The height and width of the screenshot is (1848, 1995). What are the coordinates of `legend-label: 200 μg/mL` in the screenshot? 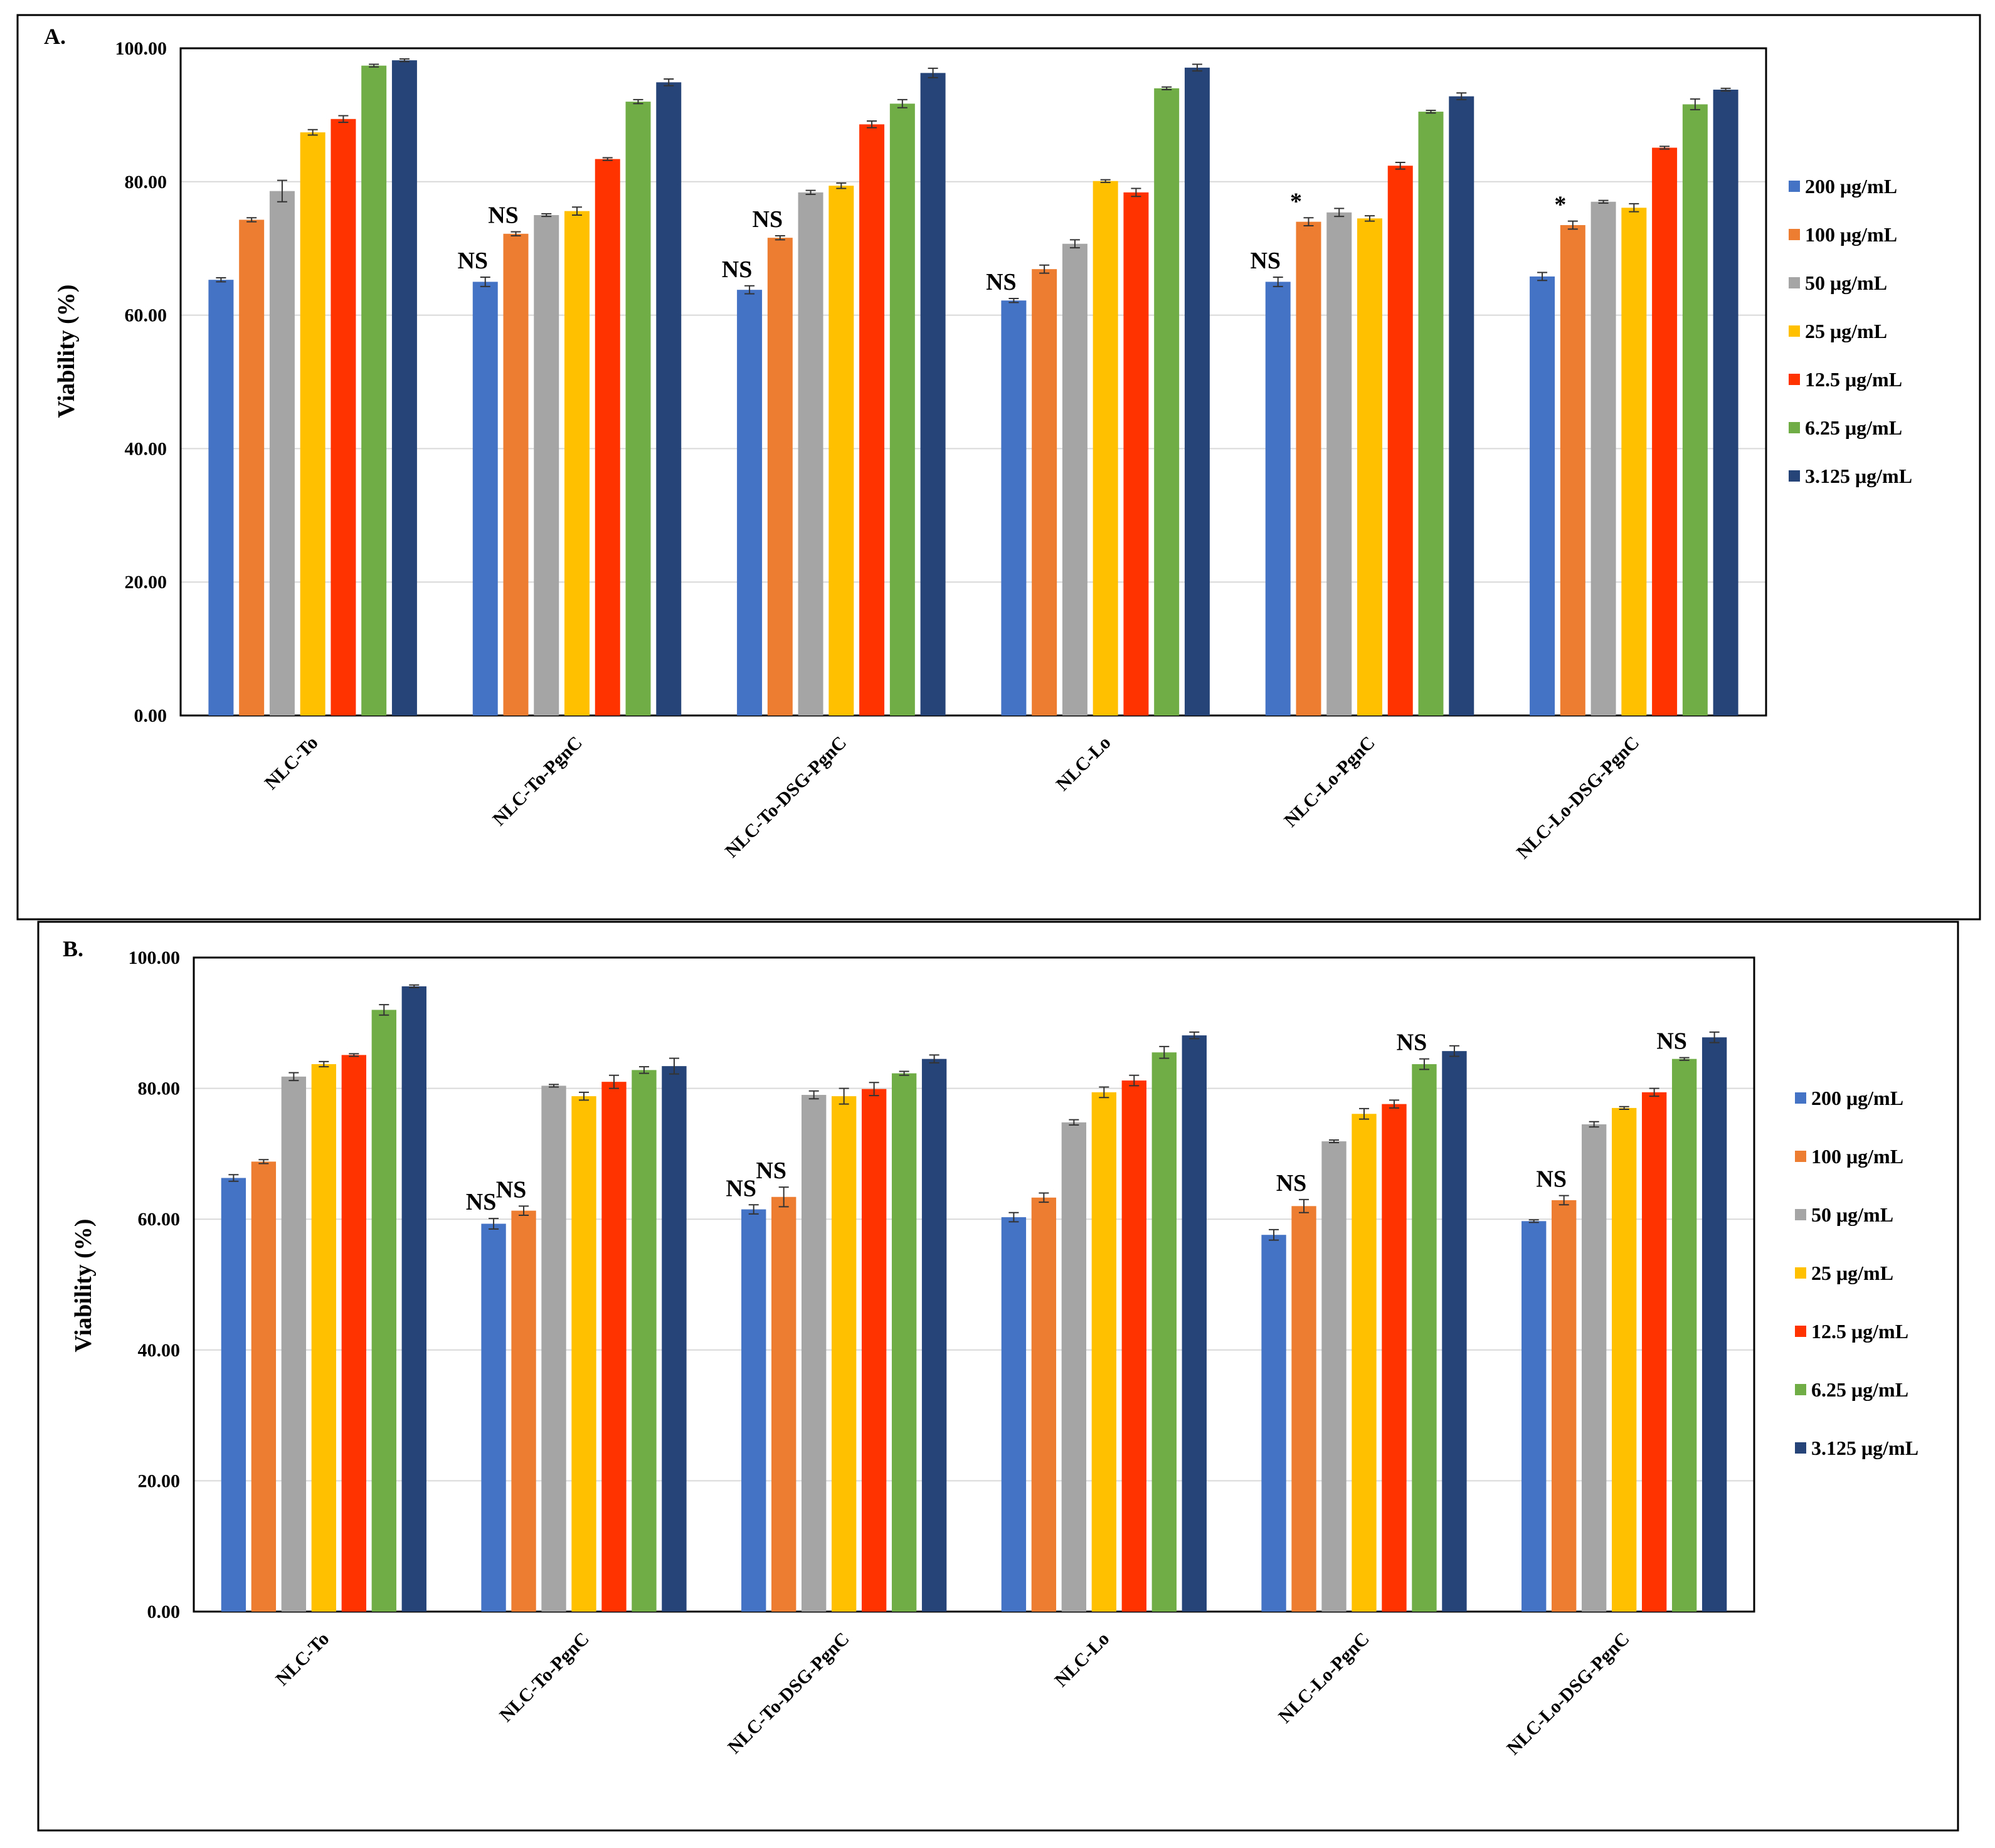 It's located at (1857, 1098).